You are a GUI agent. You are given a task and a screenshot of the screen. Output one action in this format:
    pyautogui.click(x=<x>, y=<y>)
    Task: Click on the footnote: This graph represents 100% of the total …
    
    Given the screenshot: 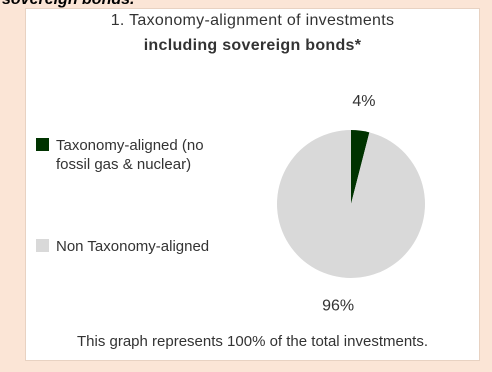 What is the action you would take?
    pyautogui.click(x=252, y=341)
    